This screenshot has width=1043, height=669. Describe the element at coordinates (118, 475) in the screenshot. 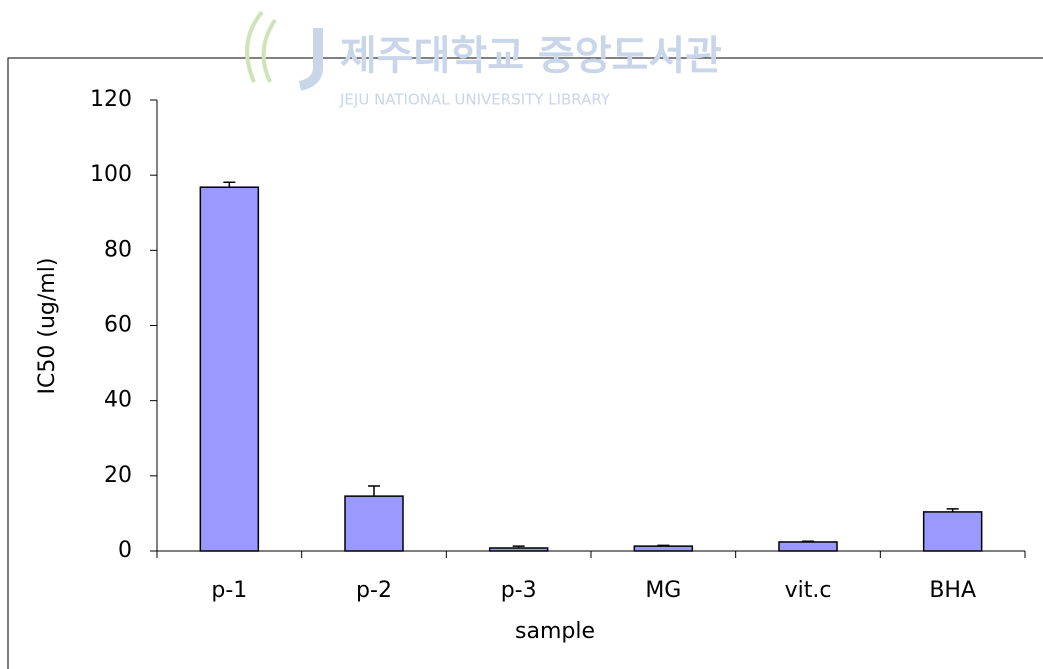

I see `y-tick-label: 20` at that location.